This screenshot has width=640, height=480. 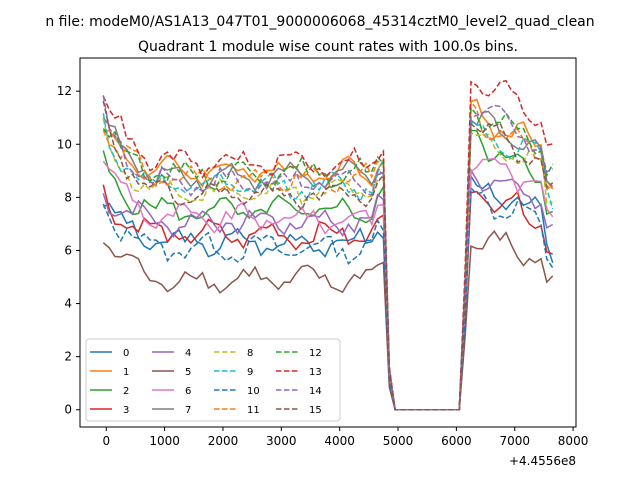 I want to click on legend-label-1: 1, so click(x=126, y=372).